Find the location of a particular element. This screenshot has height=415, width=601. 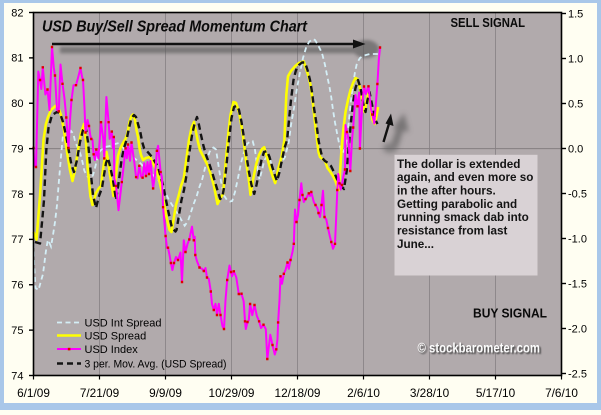

svg-text: 0.0 is located at coordinates (575, 149).